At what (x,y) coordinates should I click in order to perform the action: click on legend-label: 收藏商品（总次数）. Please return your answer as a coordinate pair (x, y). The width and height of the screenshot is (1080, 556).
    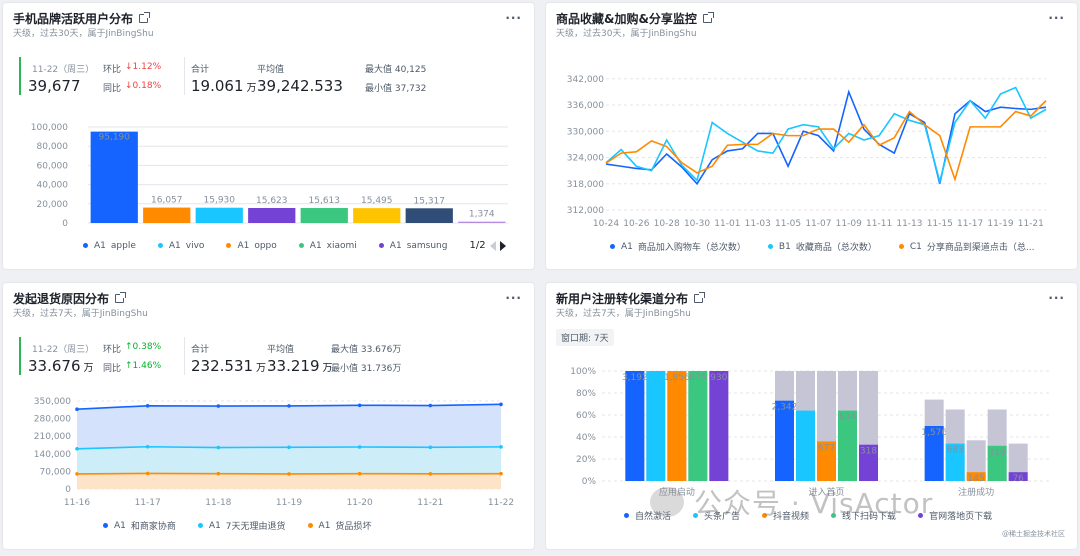
    Looking at the image, I should click on (836, 248).